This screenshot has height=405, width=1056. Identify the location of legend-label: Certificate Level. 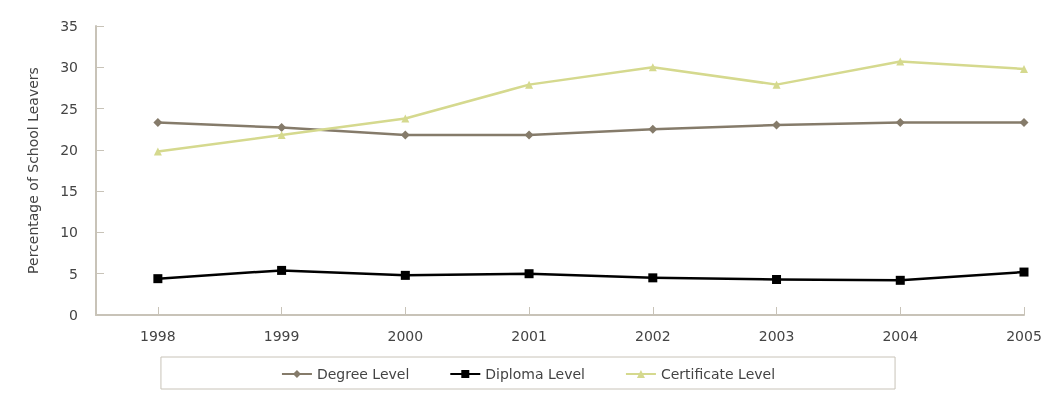
(718, 374).